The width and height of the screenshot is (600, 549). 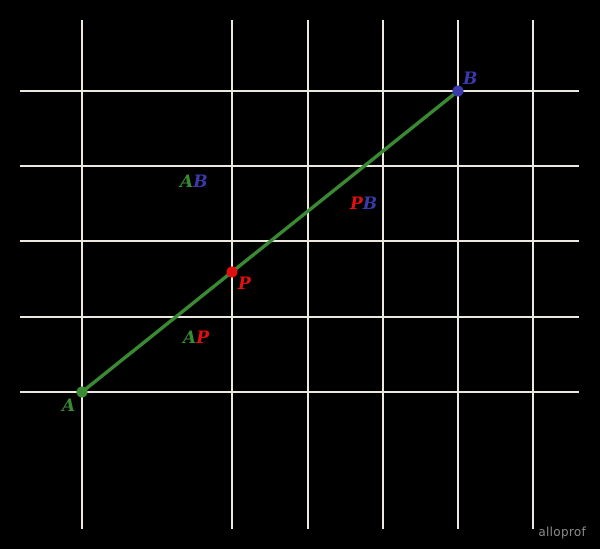 What do you see at coordinates (69, 406) in the screenshot?
I see `label-point-a: A` at bounding box center [69, 406].